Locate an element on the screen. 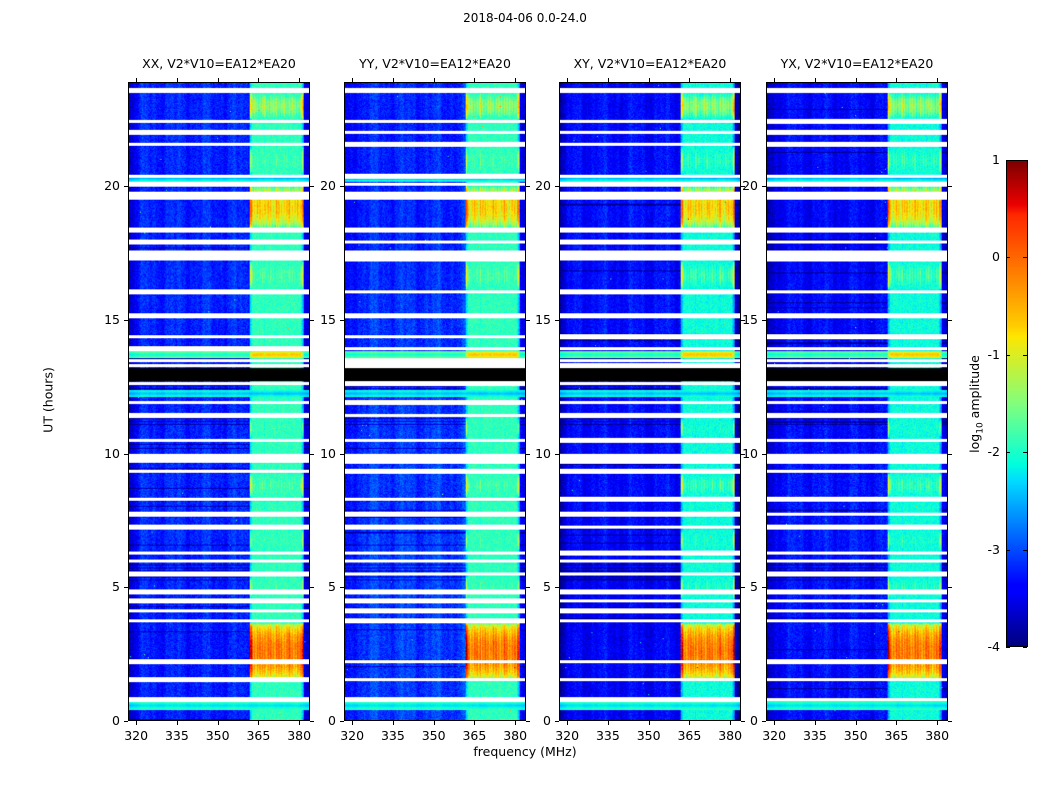  colorbar is located at coordinates (1017, 403).